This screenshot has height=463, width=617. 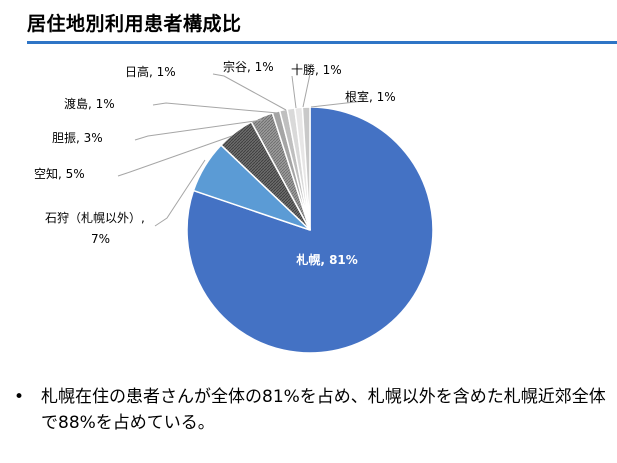 What do you see at coordinates (316, 69) in the screenshot?
I see `data-label-7: 十勝, 1%` at bounding box center [316, 69].